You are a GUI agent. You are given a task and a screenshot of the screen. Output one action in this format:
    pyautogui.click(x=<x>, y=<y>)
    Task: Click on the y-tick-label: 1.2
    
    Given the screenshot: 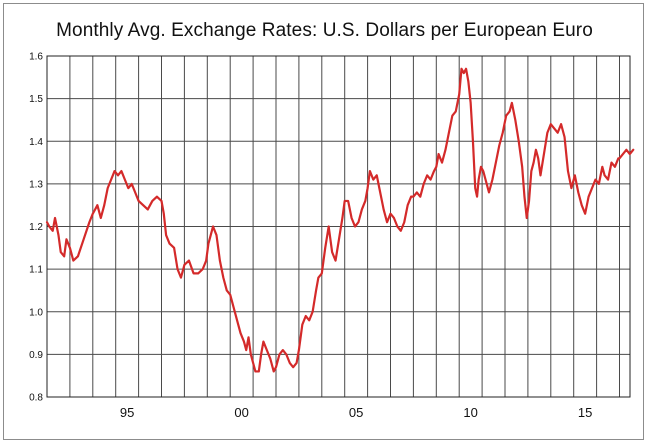 What is the action you would take?
    pyautogui.click(x=36, y=227)
    